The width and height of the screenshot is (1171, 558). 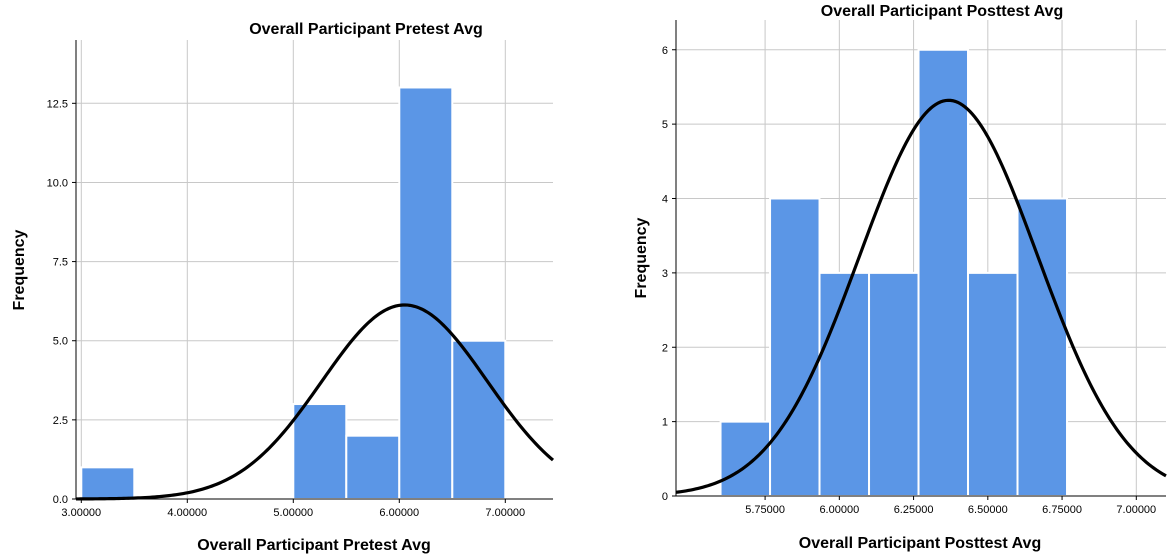 I want to click on y-tick-label: 0.0, so click(x=60, y=500).